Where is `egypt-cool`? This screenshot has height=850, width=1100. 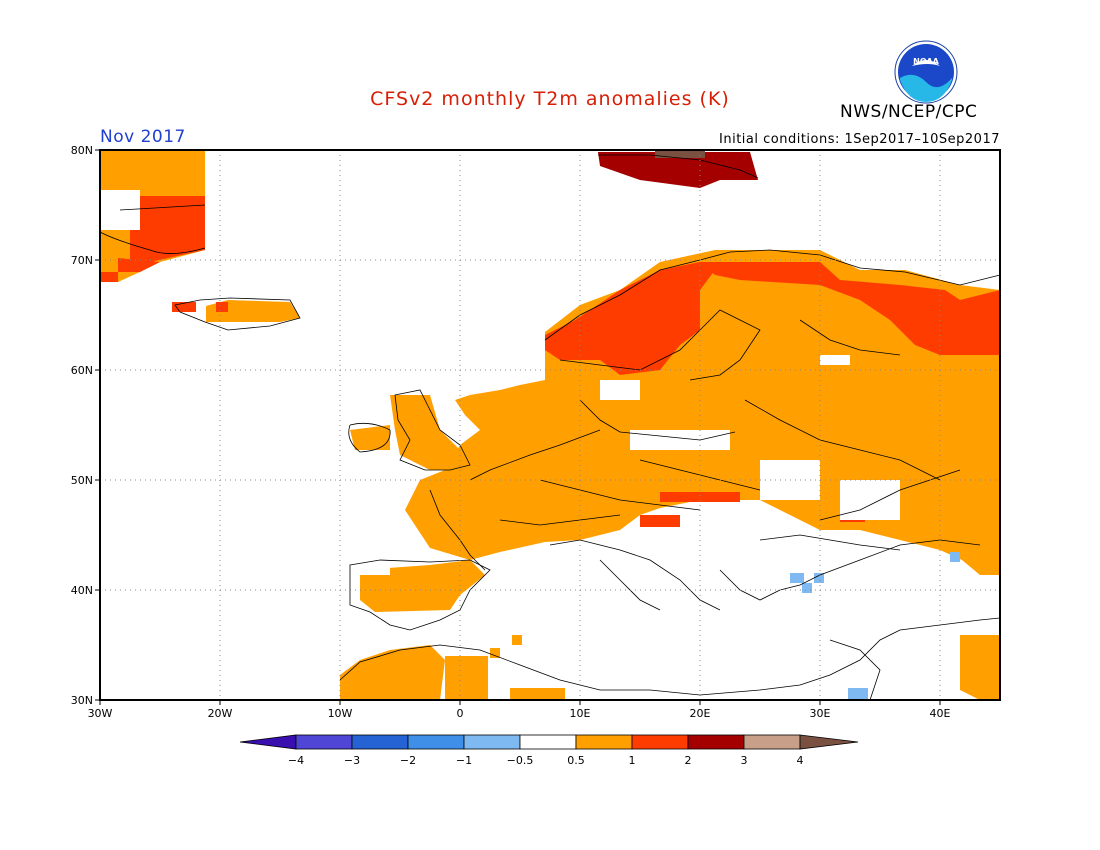
egypt-cool is located at coordinates (858, 694).